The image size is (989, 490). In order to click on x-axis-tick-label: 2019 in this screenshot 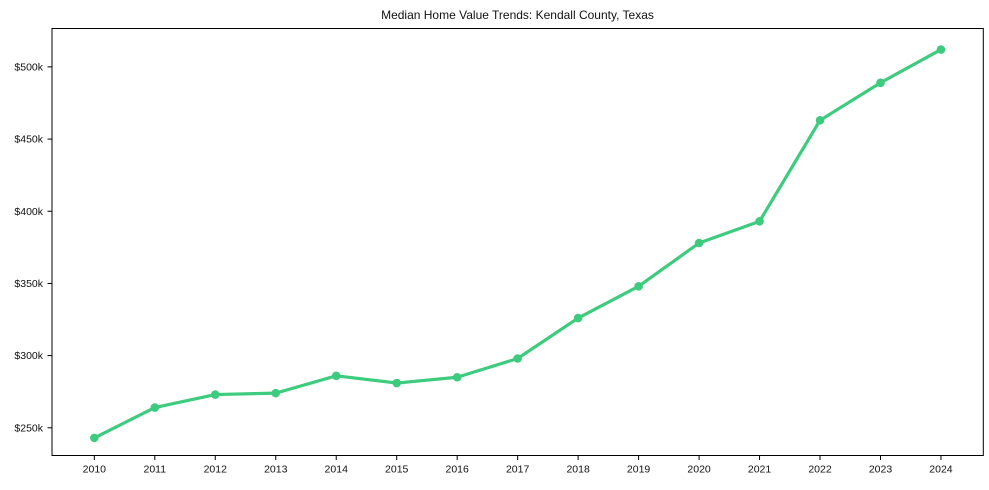, I will do `click(639, 470)`.